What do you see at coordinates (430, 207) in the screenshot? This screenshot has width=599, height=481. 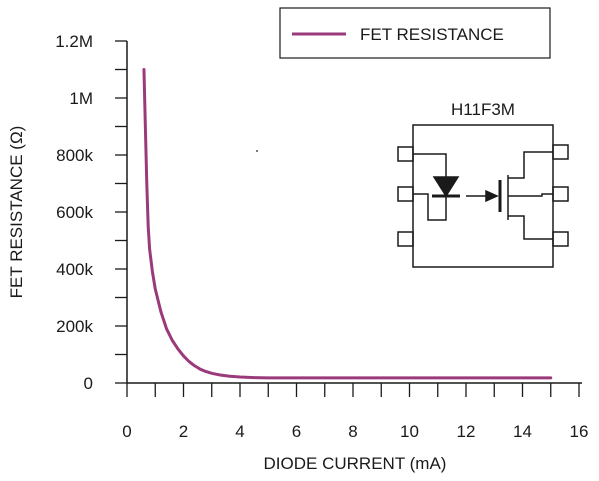 I see `led-cathode-wire` at bounding box center [430, 207].